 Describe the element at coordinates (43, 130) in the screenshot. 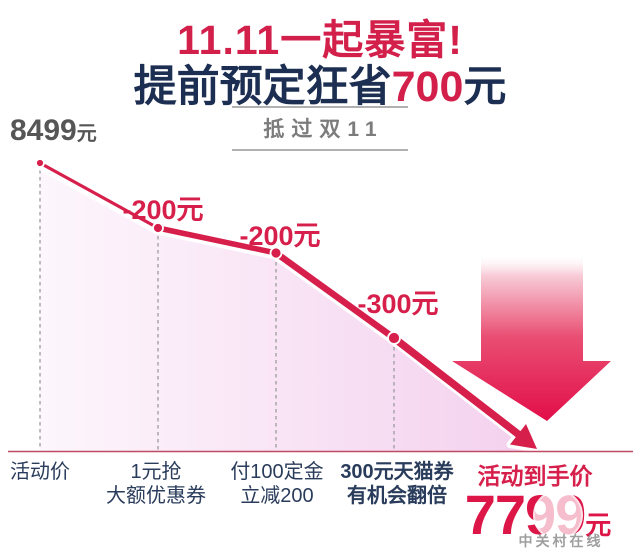

I see `start-price-value: 8499` at that location.